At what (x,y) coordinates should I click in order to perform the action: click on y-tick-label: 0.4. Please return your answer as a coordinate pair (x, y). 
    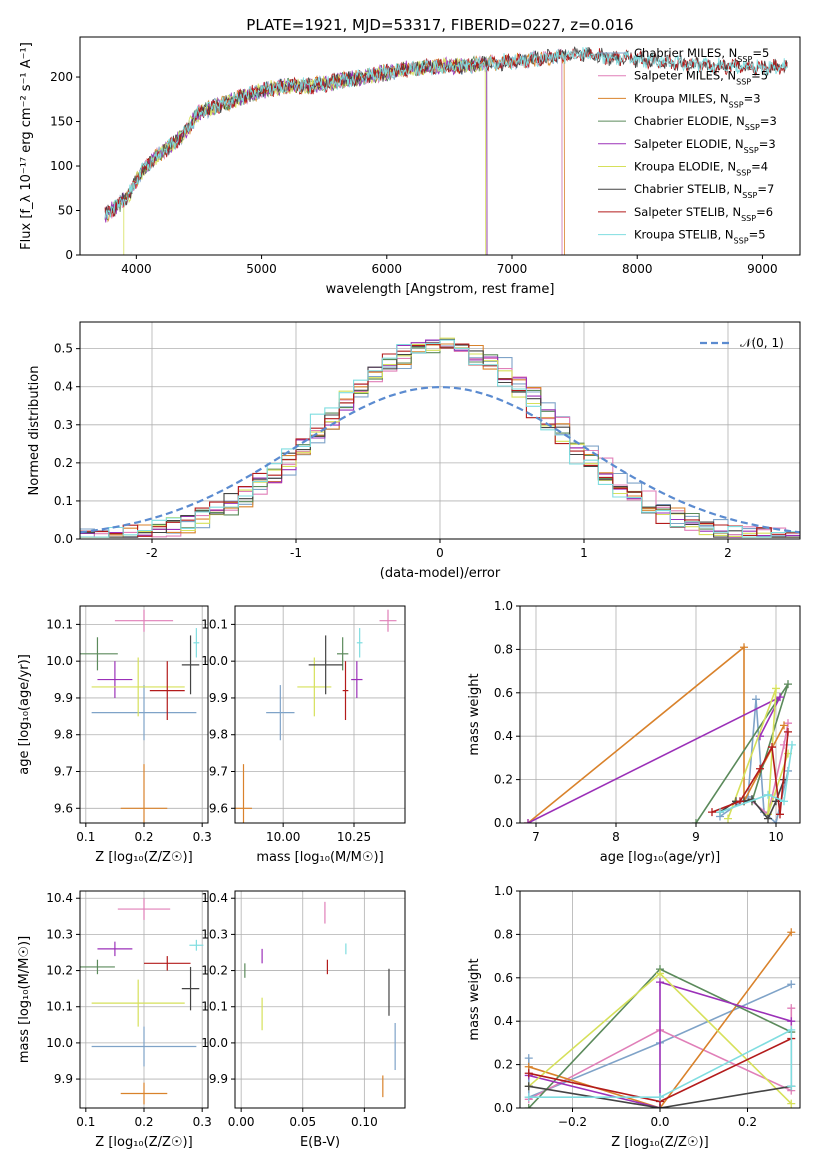
    Looking at the image, I should click on (503, 736).